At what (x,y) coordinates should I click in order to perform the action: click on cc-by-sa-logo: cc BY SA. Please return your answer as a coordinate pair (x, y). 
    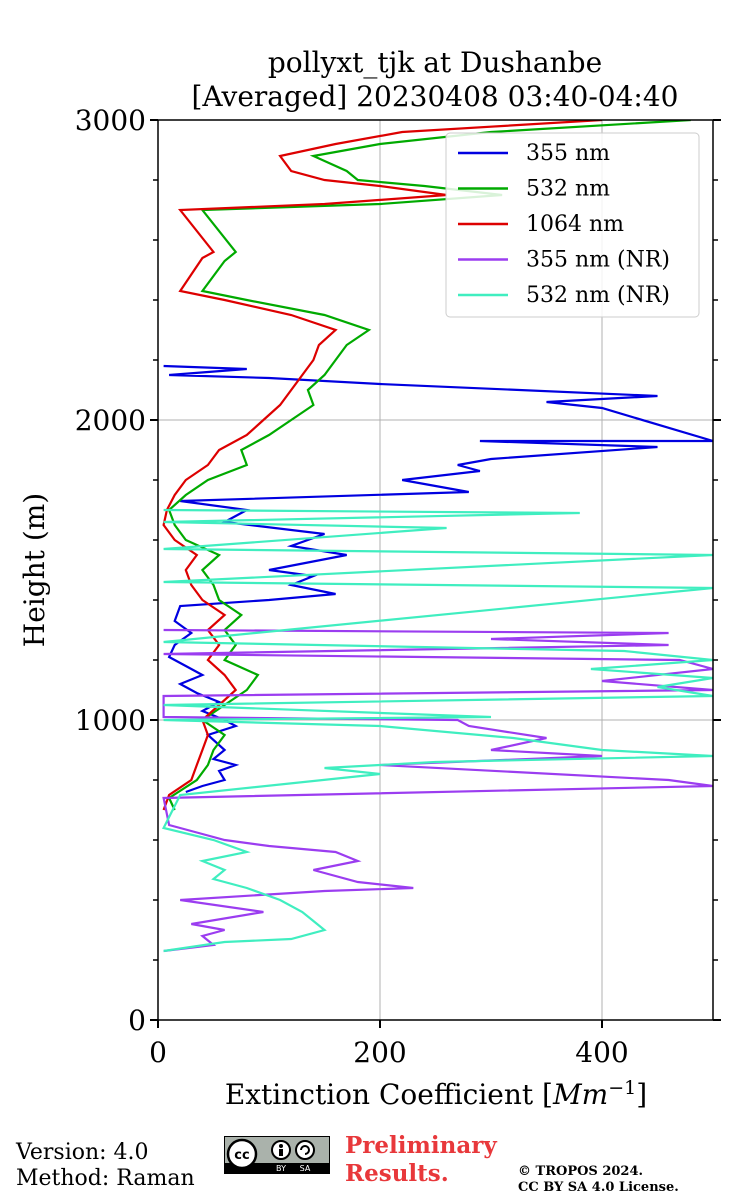
    Looking at the image, I should click on (277, 1155).